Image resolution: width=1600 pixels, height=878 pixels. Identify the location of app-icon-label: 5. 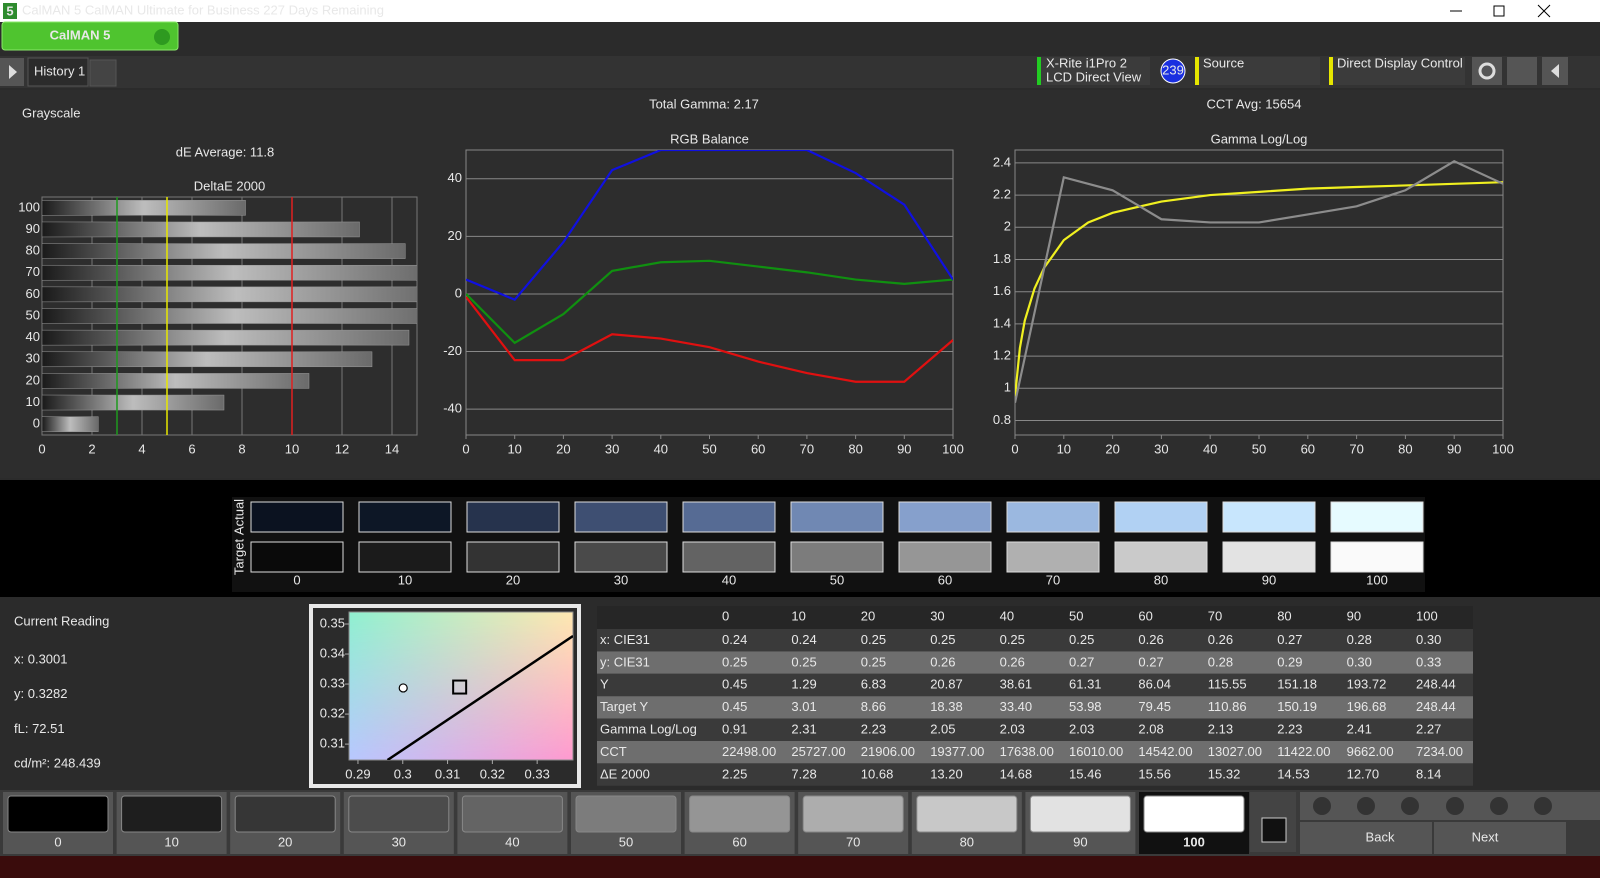
(9, 10).